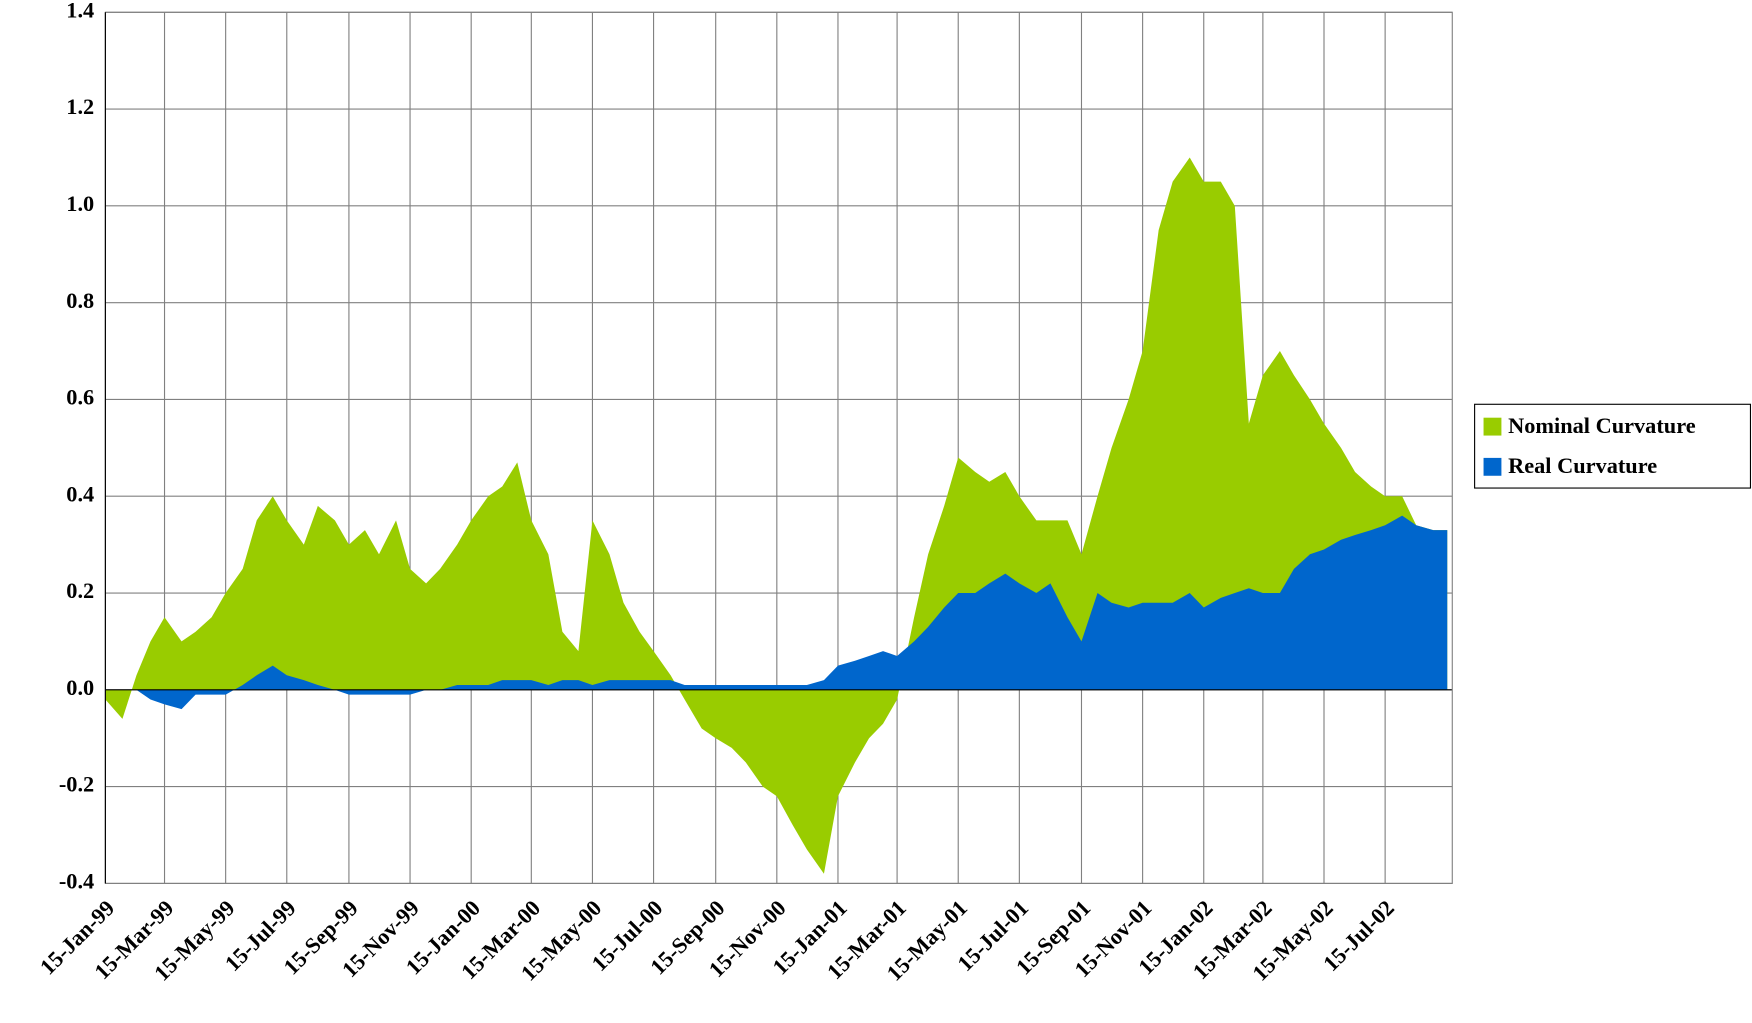 This screenshot has width=1752, height=1023. What do you see at coordinates (80, 203) in the screenshot?
I see `y-tick-label: 1.0` at bounding box center [80, 203].